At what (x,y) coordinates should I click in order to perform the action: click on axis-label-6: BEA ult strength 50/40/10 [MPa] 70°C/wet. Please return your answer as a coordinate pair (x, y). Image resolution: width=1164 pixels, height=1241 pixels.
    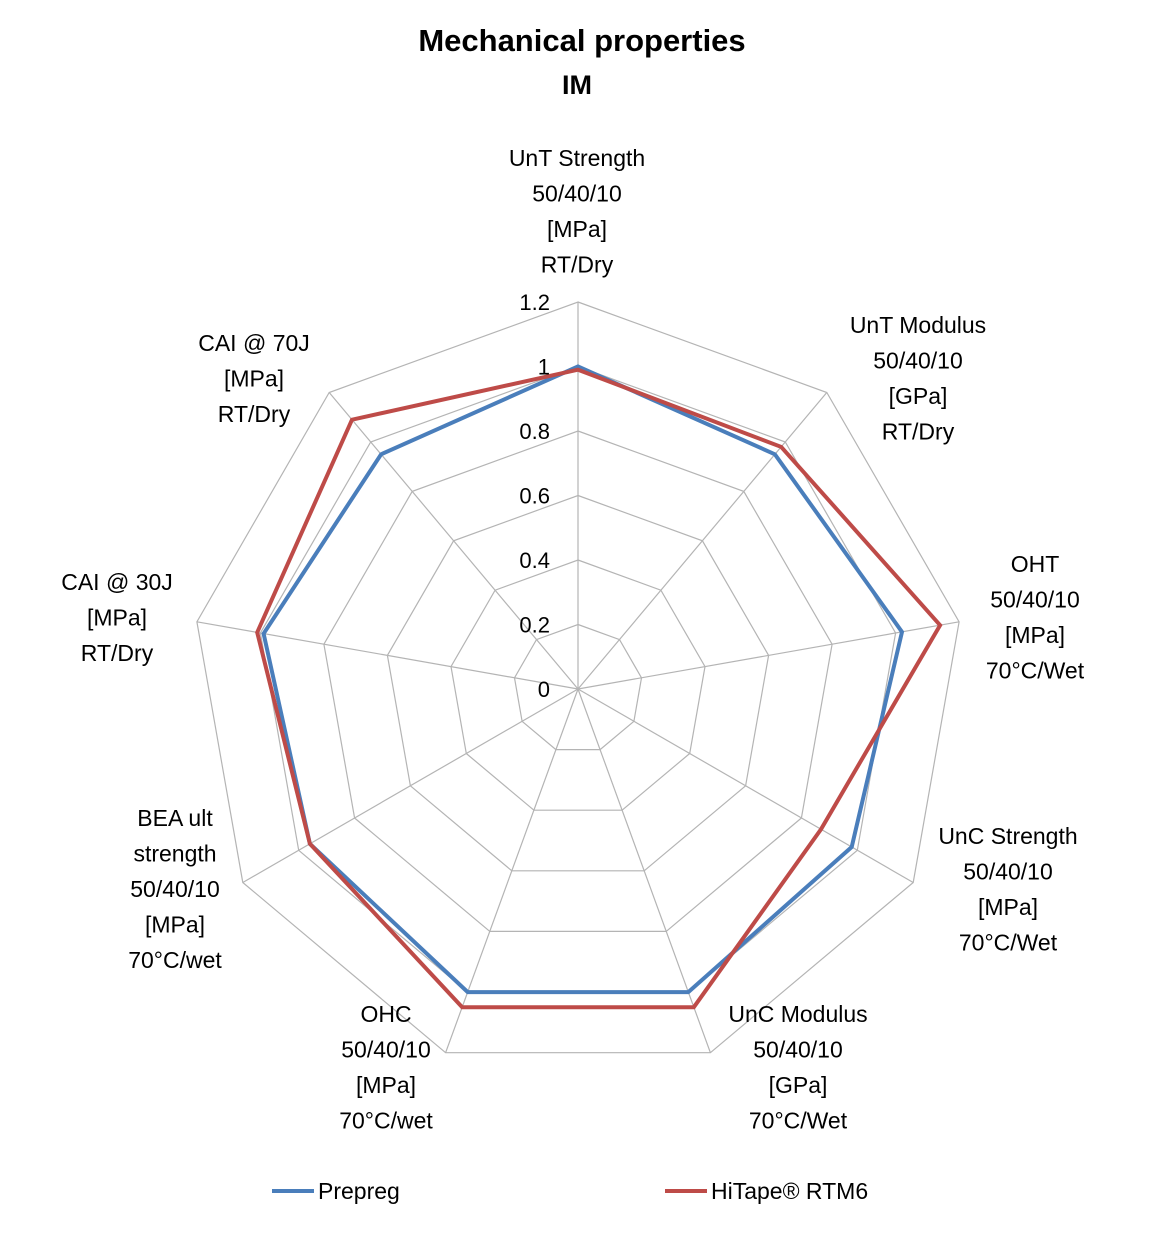
    Looking at the image, I should click on (175, 889).